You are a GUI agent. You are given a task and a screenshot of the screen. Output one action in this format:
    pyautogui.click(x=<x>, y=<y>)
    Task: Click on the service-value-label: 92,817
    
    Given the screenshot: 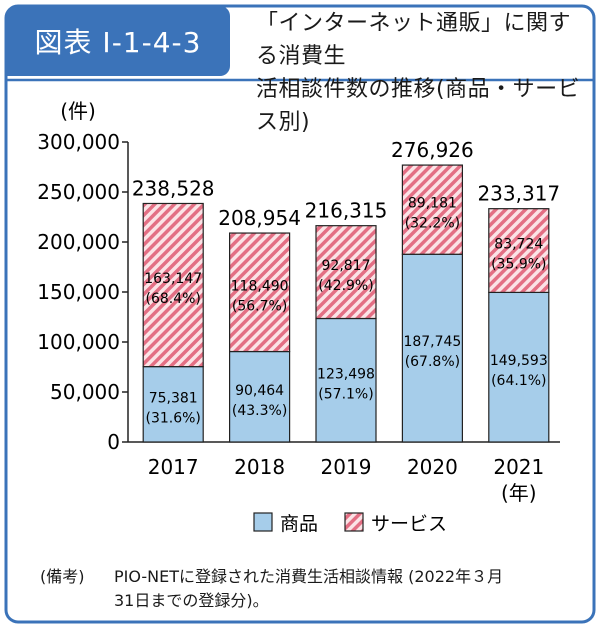 What is the action you would take?
    pyautogui.click(x=346, y=266)
    